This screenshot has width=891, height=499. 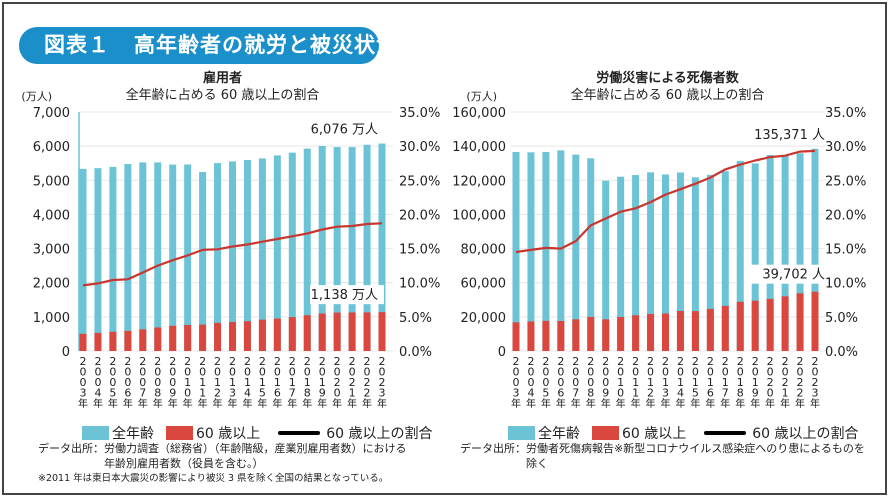 What do you see at coordinates (36, 96) in the screenshot?
I see `y-axis-unit: (万人)` at bounding box center [36, 96].